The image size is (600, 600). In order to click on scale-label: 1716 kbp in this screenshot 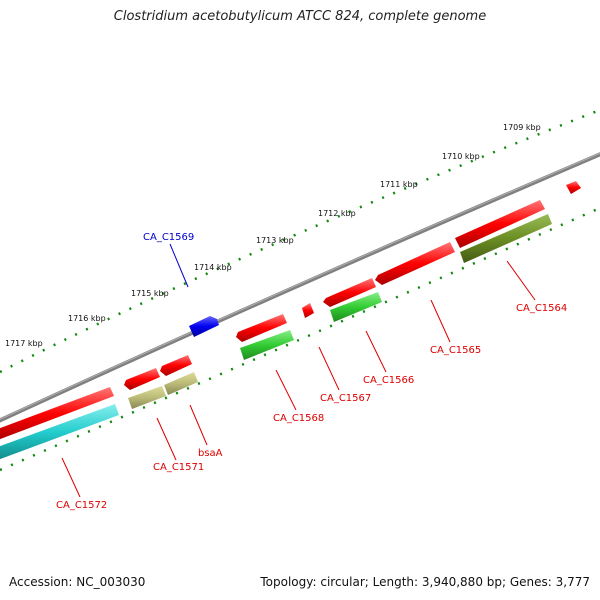, I will do `click(87, 318)`.